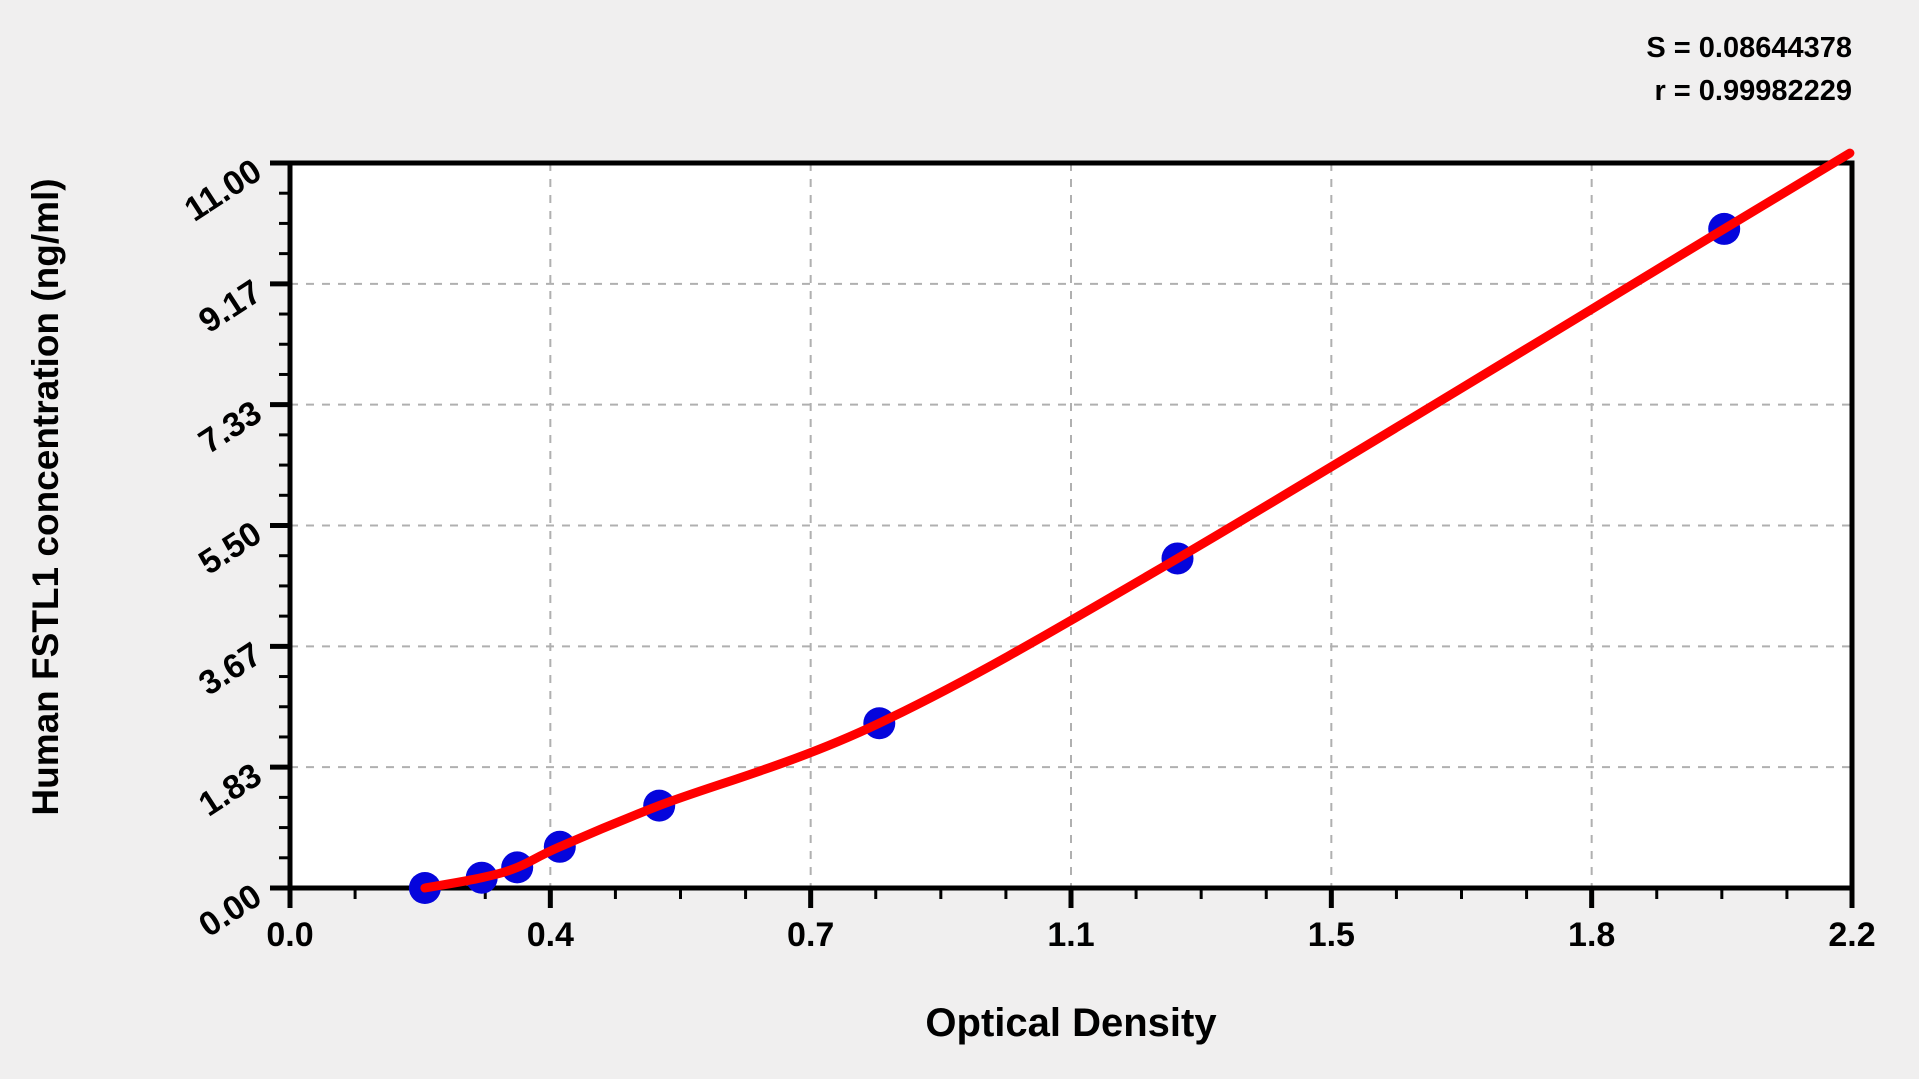 Image resolution: width=1919 pixels, height=1079 pixels. I want to click on x-tick-label: 0.7, so click(810, 935).